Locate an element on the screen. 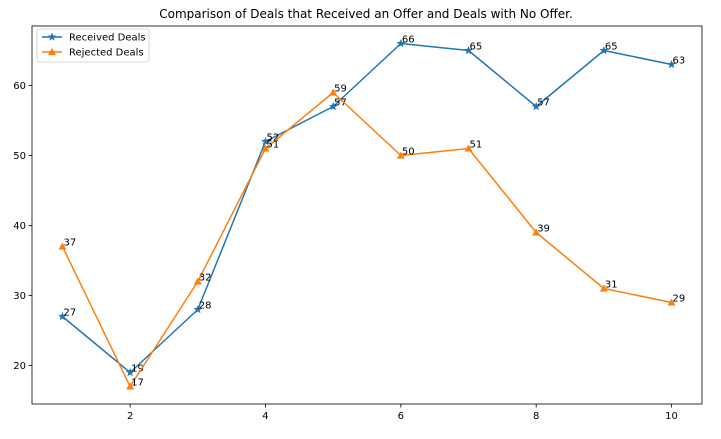 The height and width of the screenshot is (439, 721). data-label: 32 is located at coordinates (205, 278).